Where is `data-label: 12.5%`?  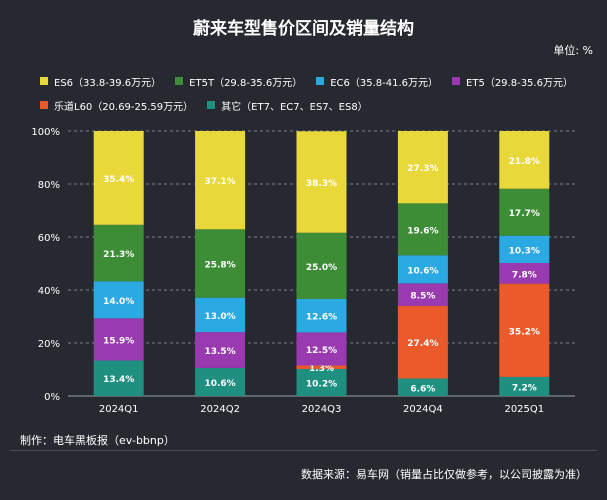
data-label: 12.5% is located at coordinates (321, 351).